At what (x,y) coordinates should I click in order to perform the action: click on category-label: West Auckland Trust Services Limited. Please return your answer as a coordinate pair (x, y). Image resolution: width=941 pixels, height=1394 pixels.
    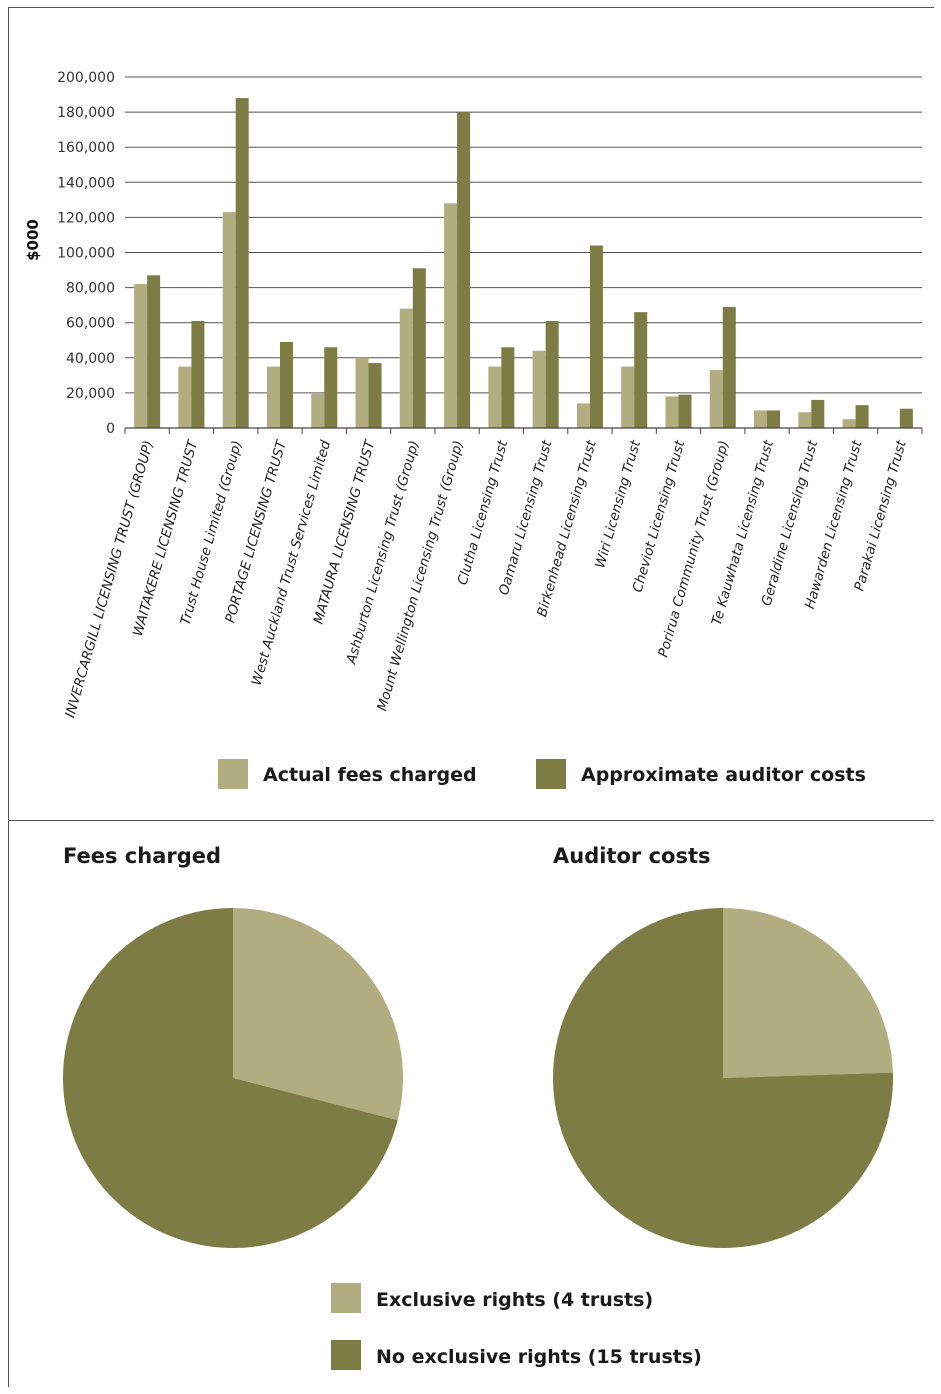
    Looking at the image, I should click on (292, 562).